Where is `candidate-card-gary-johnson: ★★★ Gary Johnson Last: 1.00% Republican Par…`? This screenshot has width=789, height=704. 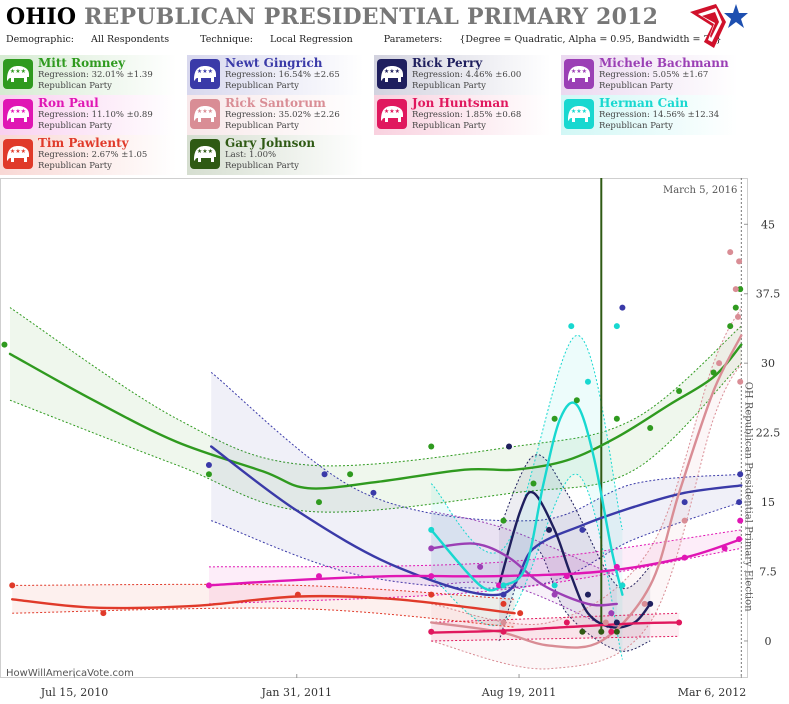 candidate-card-gary-johnson: ★★★ Gary Johnson Last: 1.00% Republican Par… is located at coordinates (280, 155).